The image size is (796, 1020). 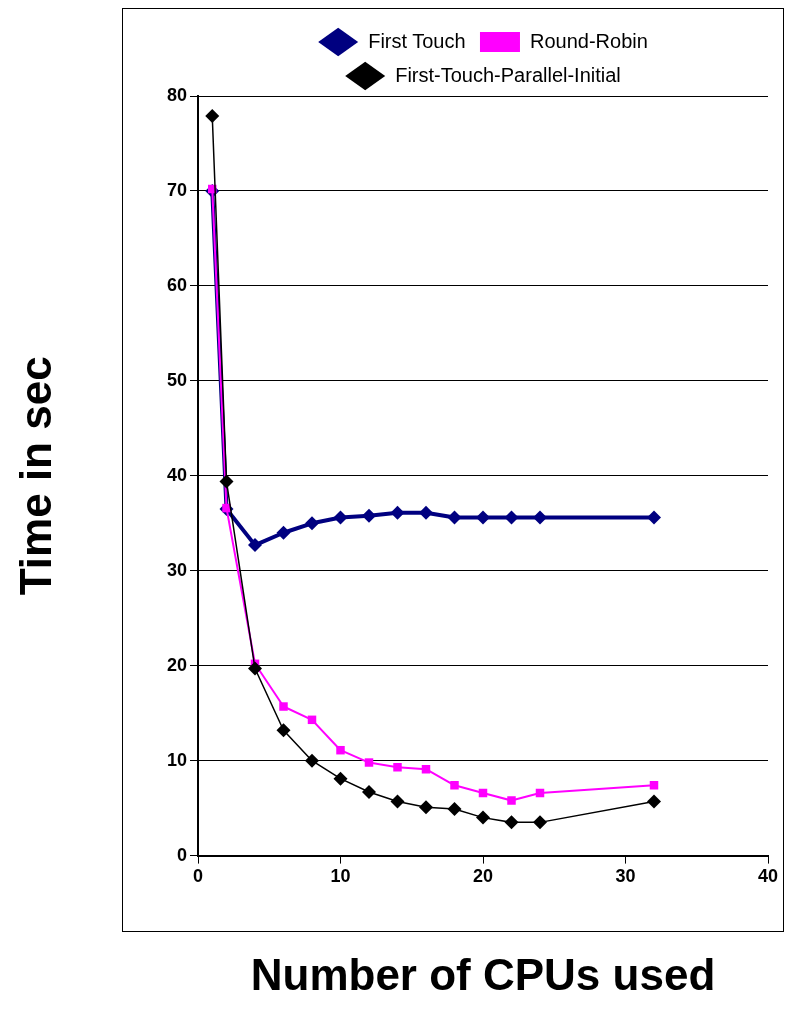 I want to click on y-tick-label: 50, so click(x=176, y=379).